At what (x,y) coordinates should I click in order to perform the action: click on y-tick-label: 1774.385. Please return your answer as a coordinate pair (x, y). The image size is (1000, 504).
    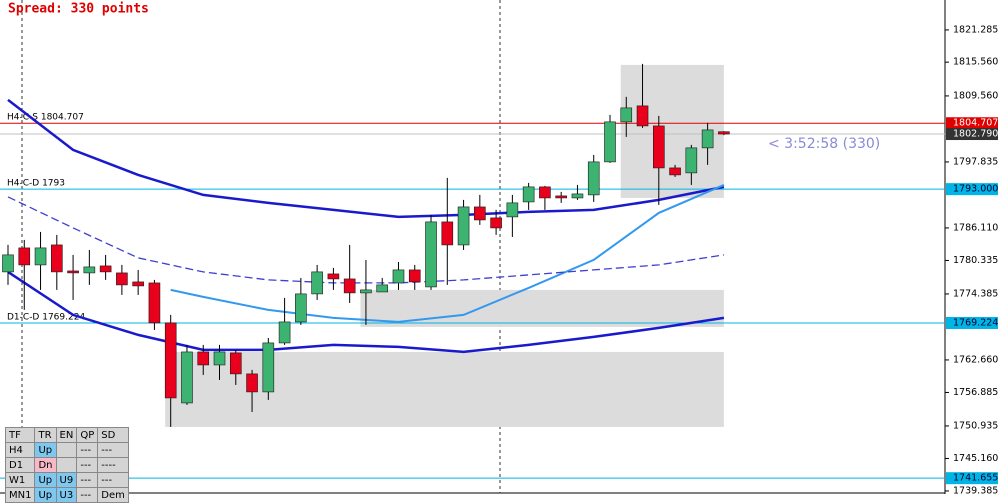
    Looking at the image, I should click on (975, 293).